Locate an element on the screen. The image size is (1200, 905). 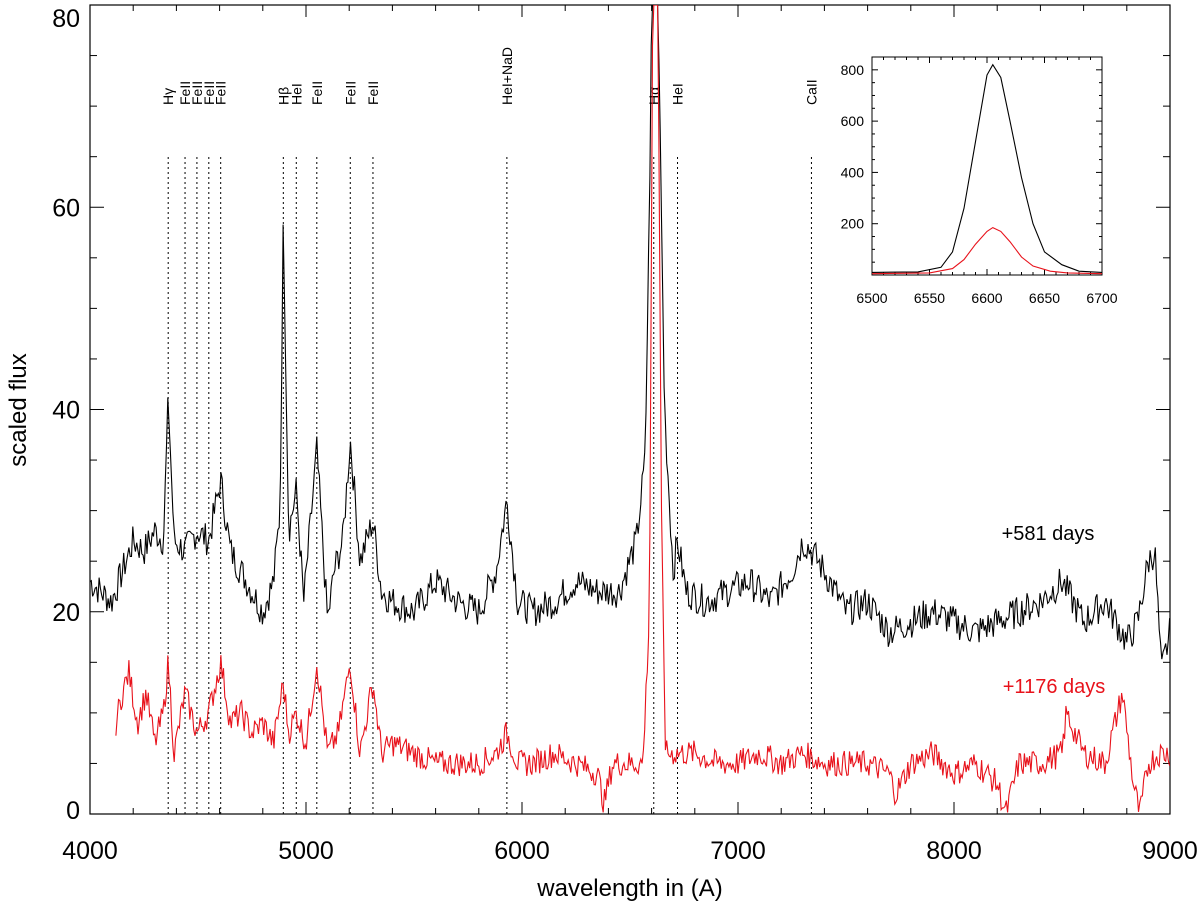
x-tick-label-8000: 8000 is located at coordinates (954, 851).